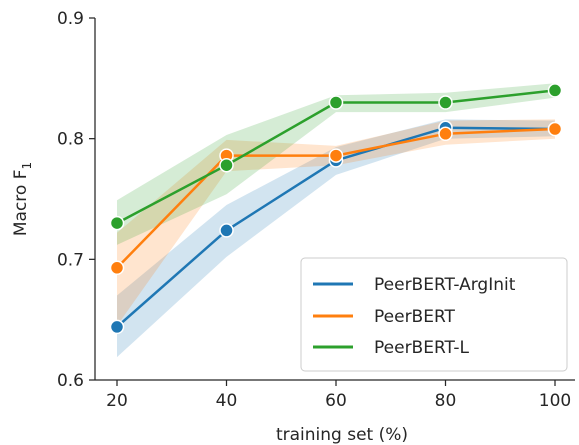 The image size is (579, 445). Describe the element at coordinates (555, 401) in the screenshot. I see `x-tick-label-100: 100` at that location.